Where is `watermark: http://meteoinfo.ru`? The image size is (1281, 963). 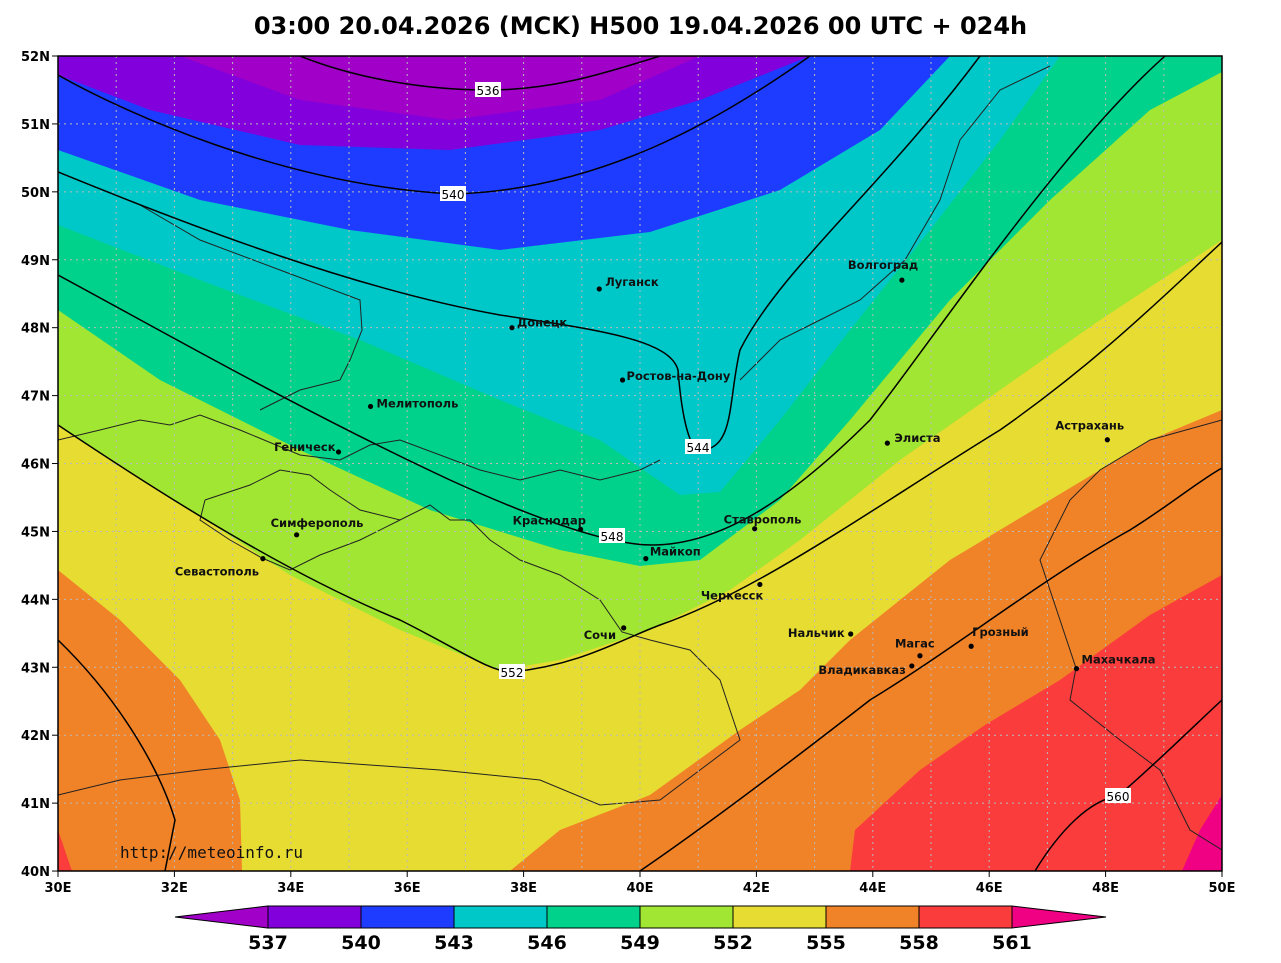
watermark: http://meteoinfo.ru is located at coordinates (211, 852).